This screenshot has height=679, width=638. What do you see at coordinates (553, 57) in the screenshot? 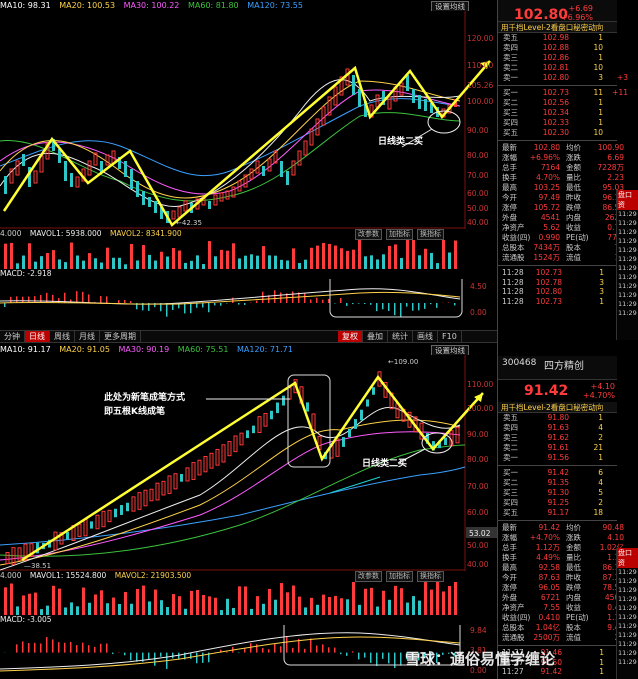
I see `book-row: 卖三 102.86 1` at bounding box center [553, 57].